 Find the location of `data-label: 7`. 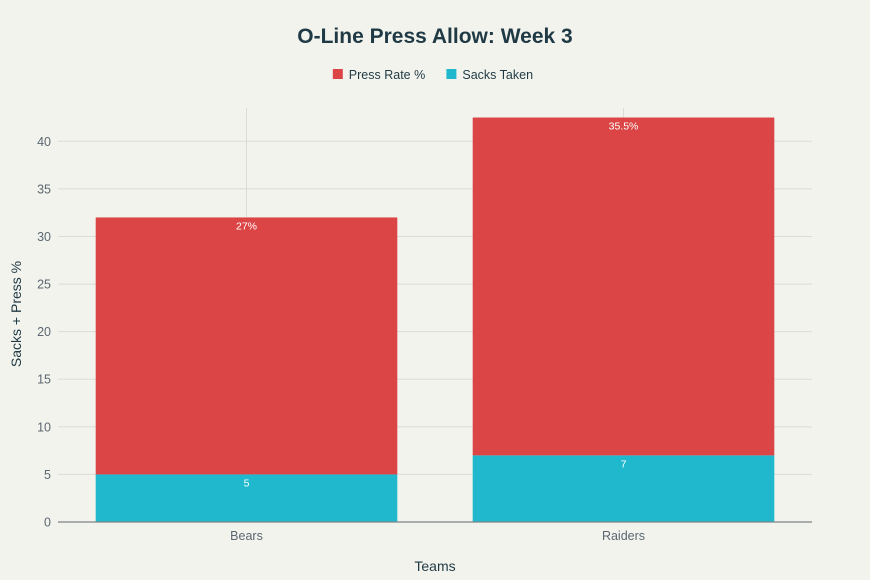

data-label: 7 is located at coordinates (624, 464).